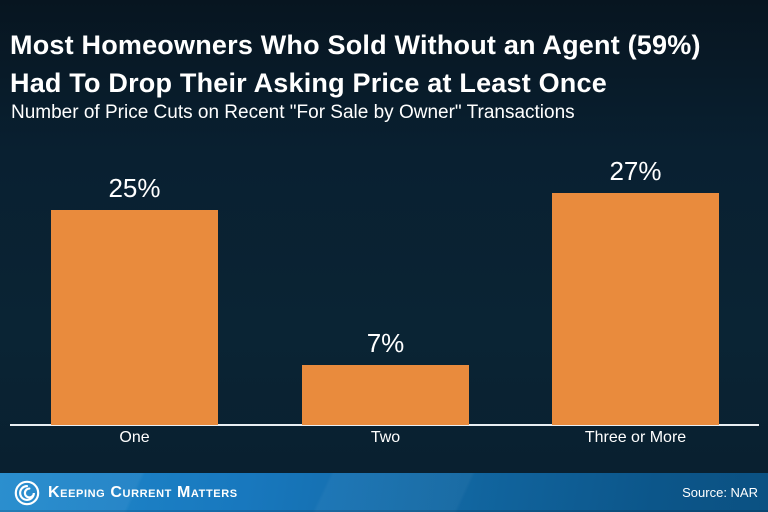 The image size is (768, 512). I want to click on bar-category-label: One, so click(134, 437).